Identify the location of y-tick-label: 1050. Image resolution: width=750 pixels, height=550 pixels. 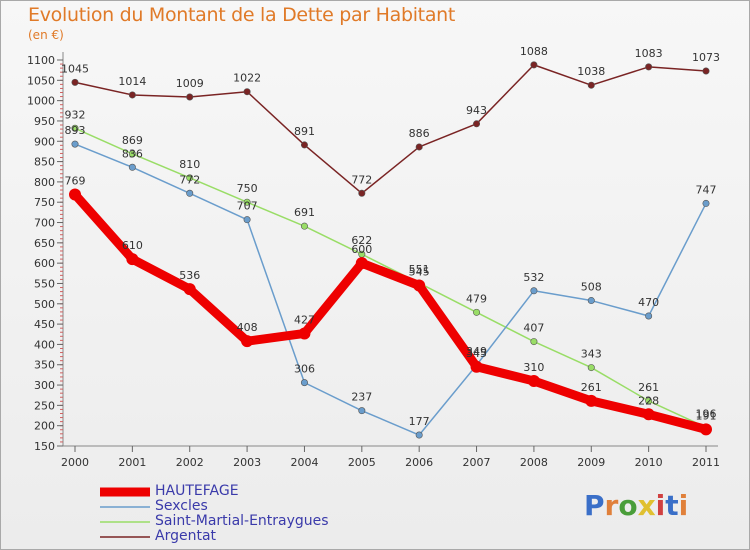
(41, 80).